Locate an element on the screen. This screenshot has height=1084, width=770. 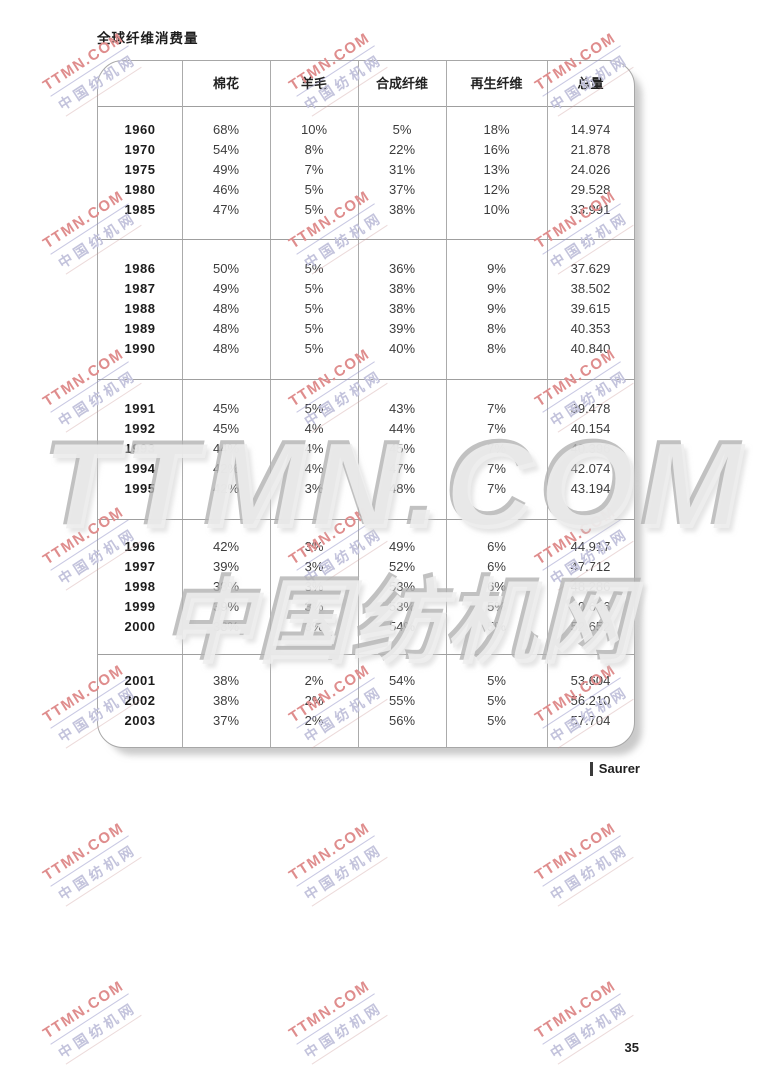
table-row: 1996 42% 3% 49% 6% 44.917 is located at coordinates (366, 547).